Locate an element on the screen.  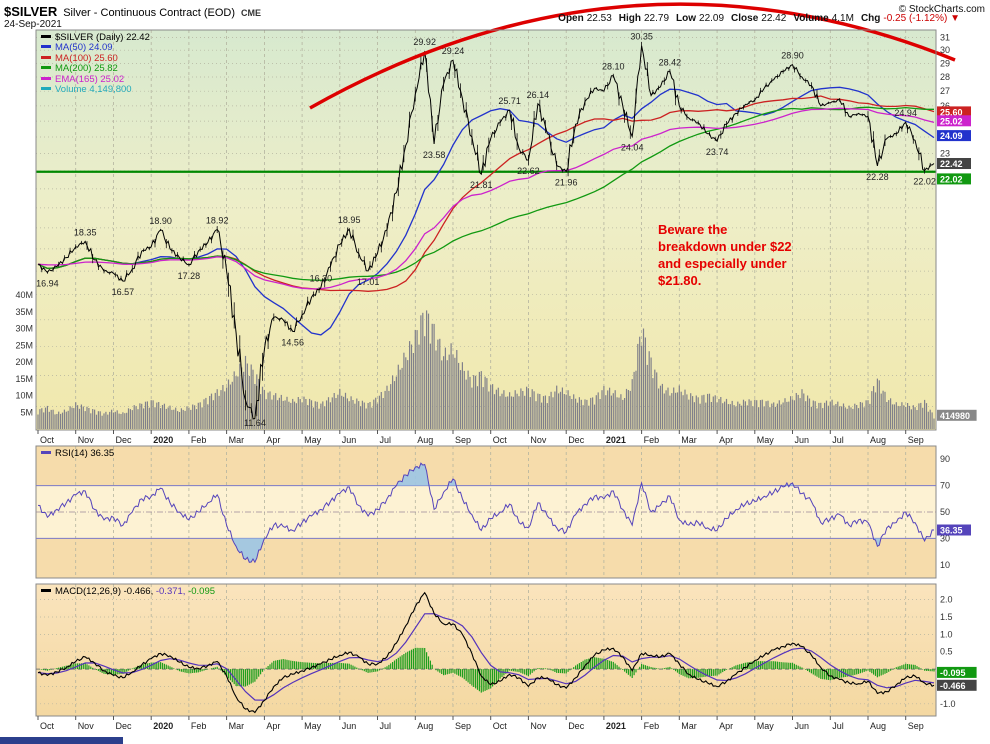
rsi-axis-value-box is located at coordinates (954, 530).